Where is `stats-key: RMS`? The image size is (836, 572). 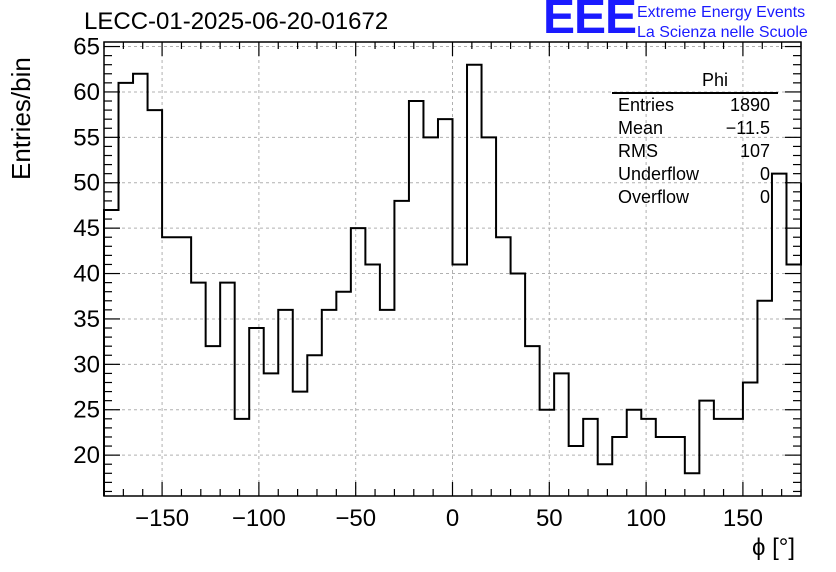
stats-key: RMS is located at coordinates (638, 151).